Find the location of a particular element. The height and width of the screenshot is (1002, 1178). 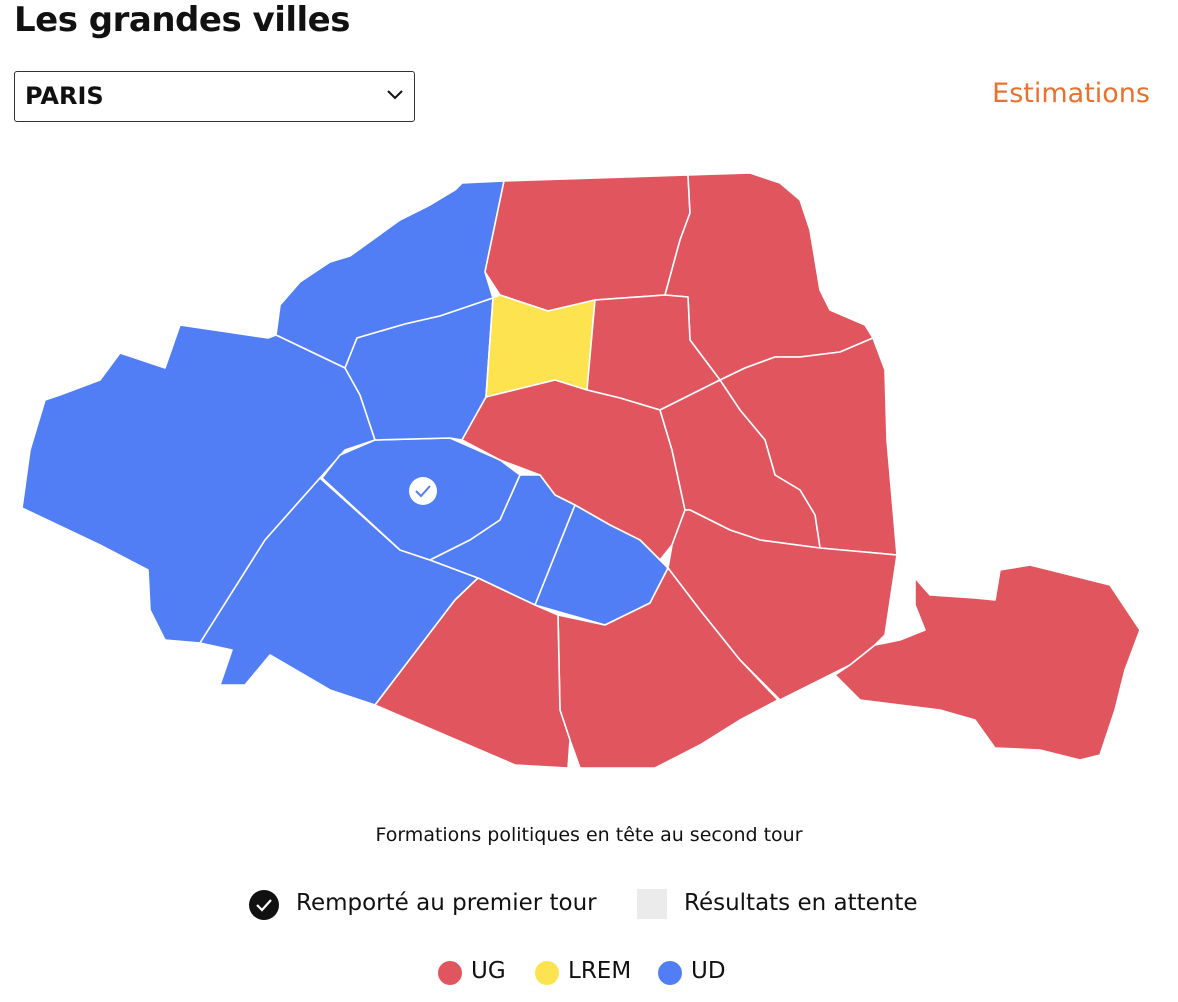

status-label: Remporté au premier tour is located at coordinates (446, 903).